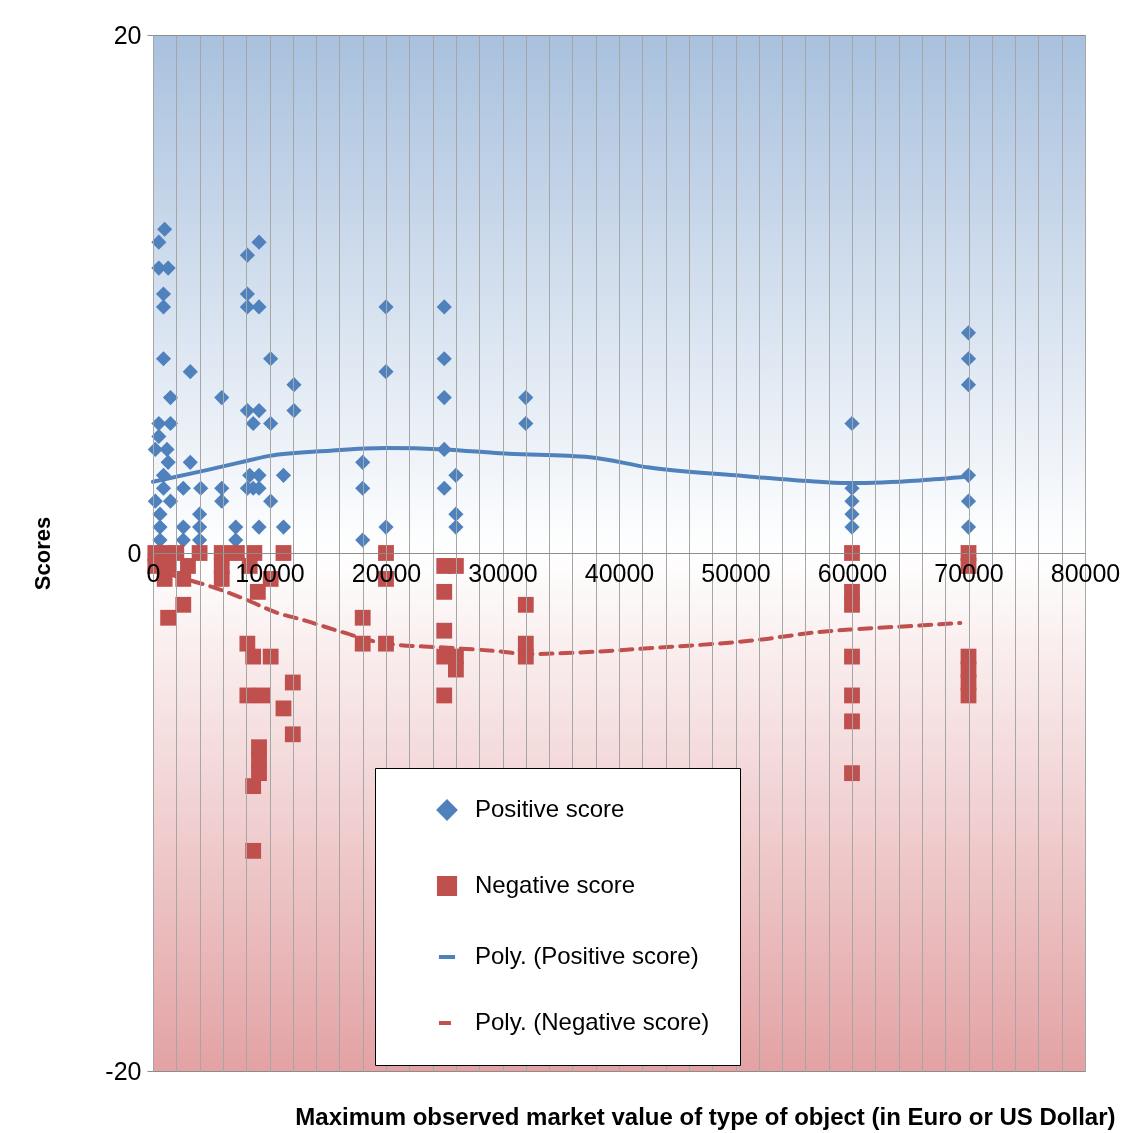  I want to click on legend-label: Negative score, so click(555, 884).